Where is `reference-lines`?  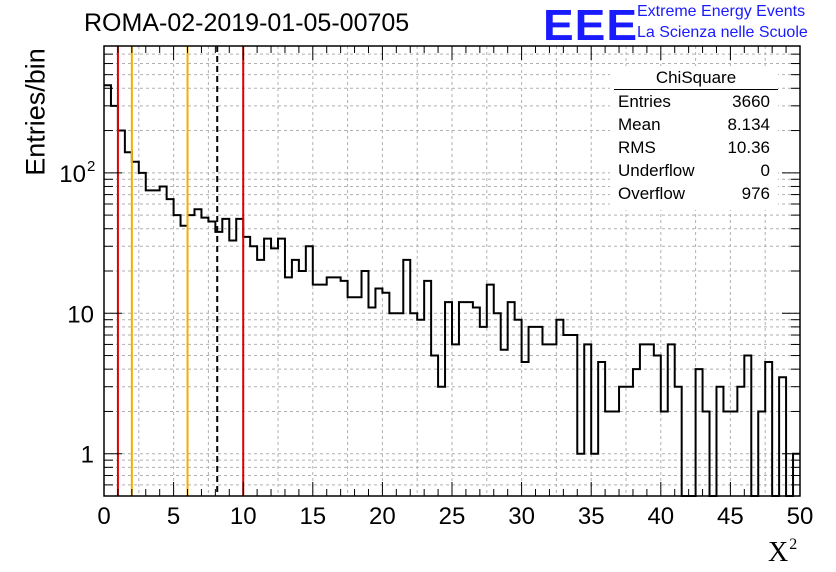
reference-lines is located at coordinates (180, 271).